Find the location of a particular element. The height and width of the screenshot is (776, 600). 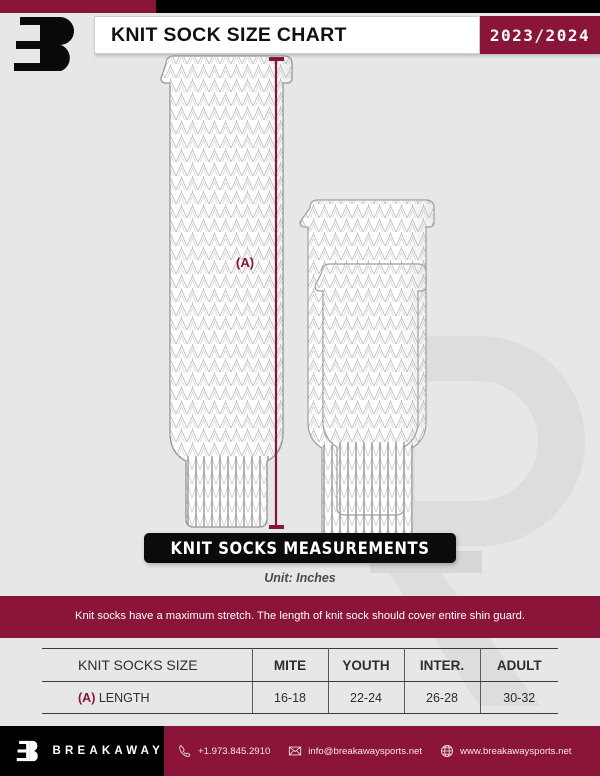

header-cell-adult: ADULT is located at coordinates (519, 665).